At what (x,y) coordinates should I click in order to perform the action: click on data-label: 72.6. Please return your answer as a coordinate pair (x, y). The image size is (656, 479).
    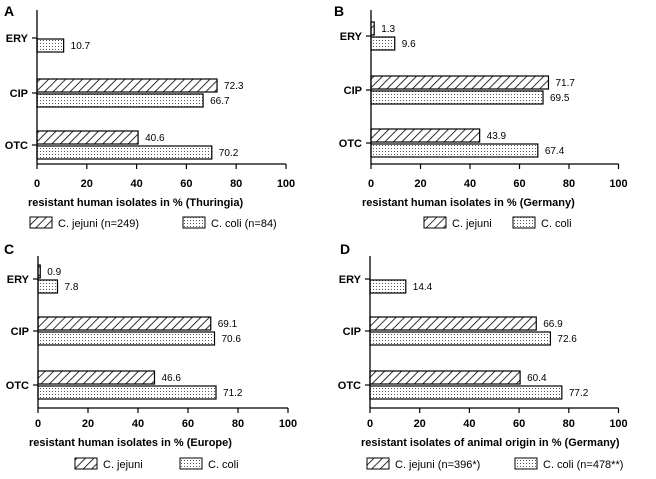
    Looking at the image, I should click on (567, 339).